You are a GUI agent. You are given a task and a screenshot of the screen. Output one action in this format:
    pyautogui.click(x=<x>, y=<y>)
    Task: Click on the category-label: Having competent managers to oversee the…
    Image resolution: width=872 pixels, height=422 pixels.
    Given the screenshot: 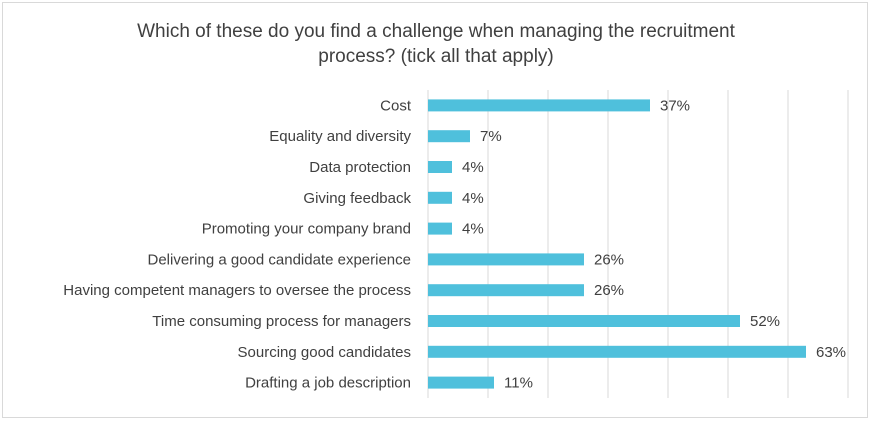 What is the action you would take?
    pyautogui.click(x=237, y=290)
    